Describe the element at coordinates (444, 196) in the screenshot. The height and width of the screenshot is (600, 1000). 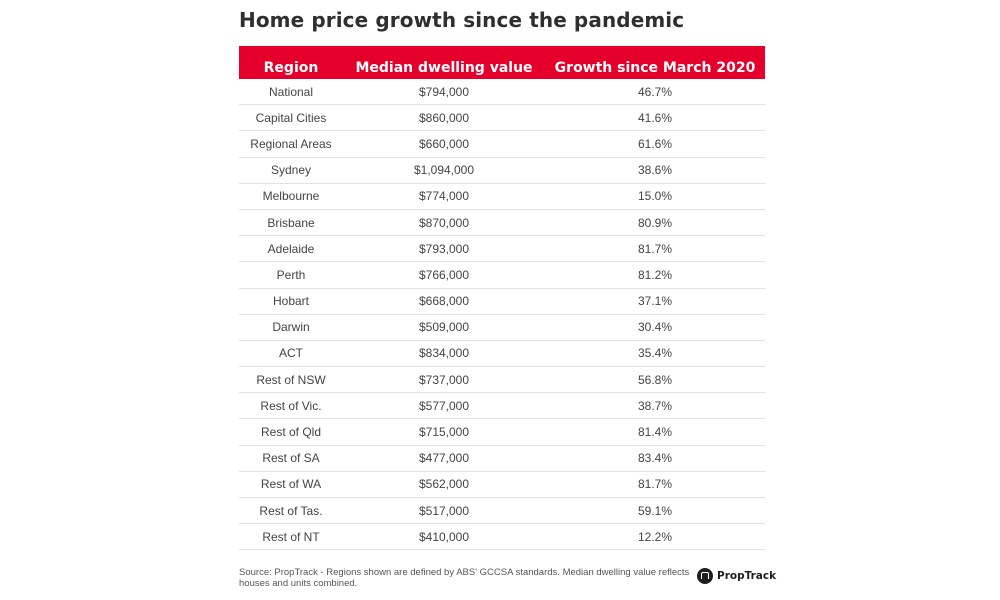
I see `cell-median-value: $774,000` at that location.